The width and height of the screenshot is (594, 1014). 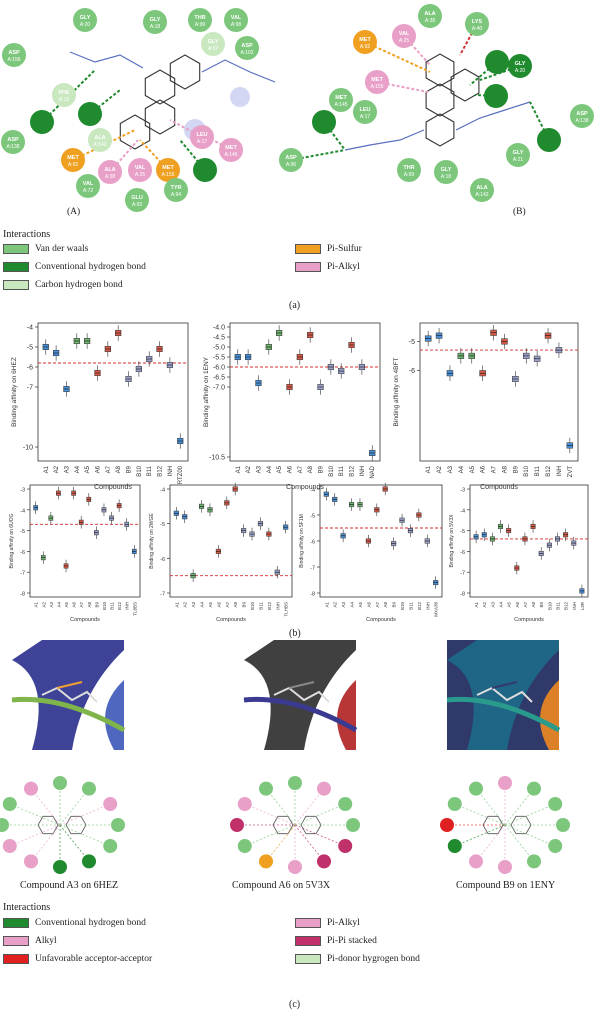 I want to click on x-tick-label: TL8BS, so click(x=134, y=609).